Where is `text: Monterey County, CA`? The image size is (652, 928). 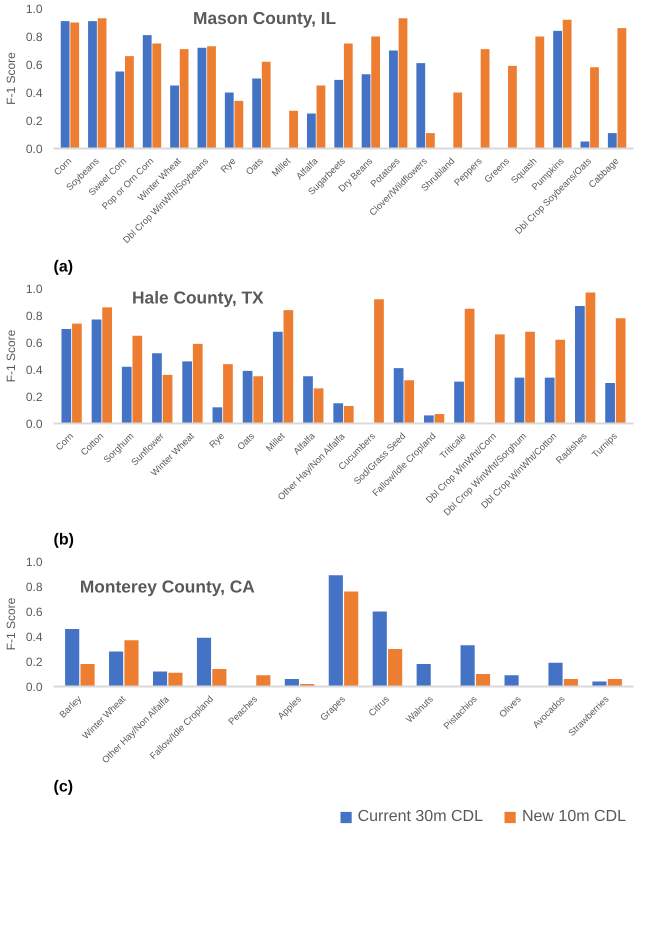
text: Monterey County, CA is located at coordinates (168, 586).